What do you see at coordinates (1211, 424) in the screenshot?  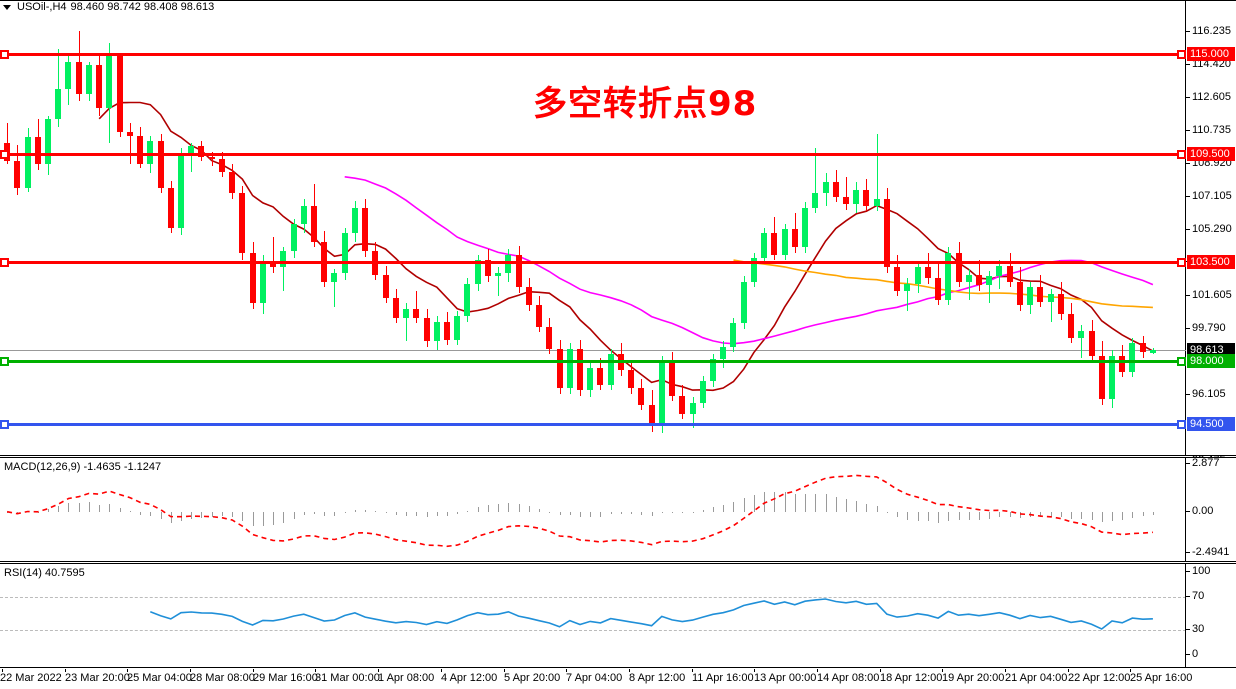 I see `price-level-94-5: 94.500` at bounding box center [1211, 424].